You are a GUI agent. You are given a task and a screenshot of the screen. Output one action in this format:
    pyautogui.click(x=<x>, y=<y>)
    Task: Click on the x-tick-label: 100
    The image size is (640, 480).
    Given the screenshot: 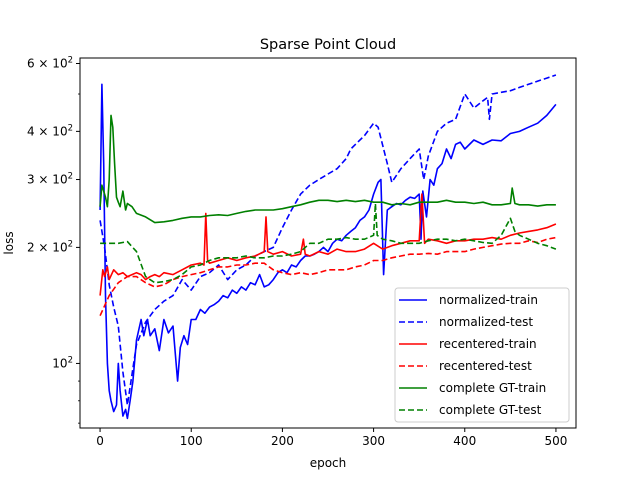 What is the action you would take?
    pyautogui.click(x=191, y=441)
    